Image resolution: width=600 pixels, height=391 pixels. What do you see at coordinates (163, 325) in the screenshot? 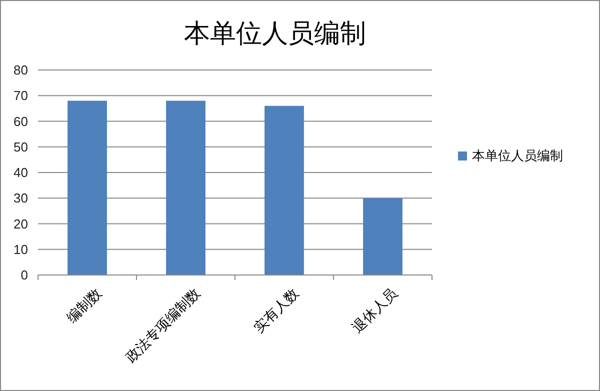
I see `x-tick-label: 政法专项编制数` at bounding box center [163, 325].